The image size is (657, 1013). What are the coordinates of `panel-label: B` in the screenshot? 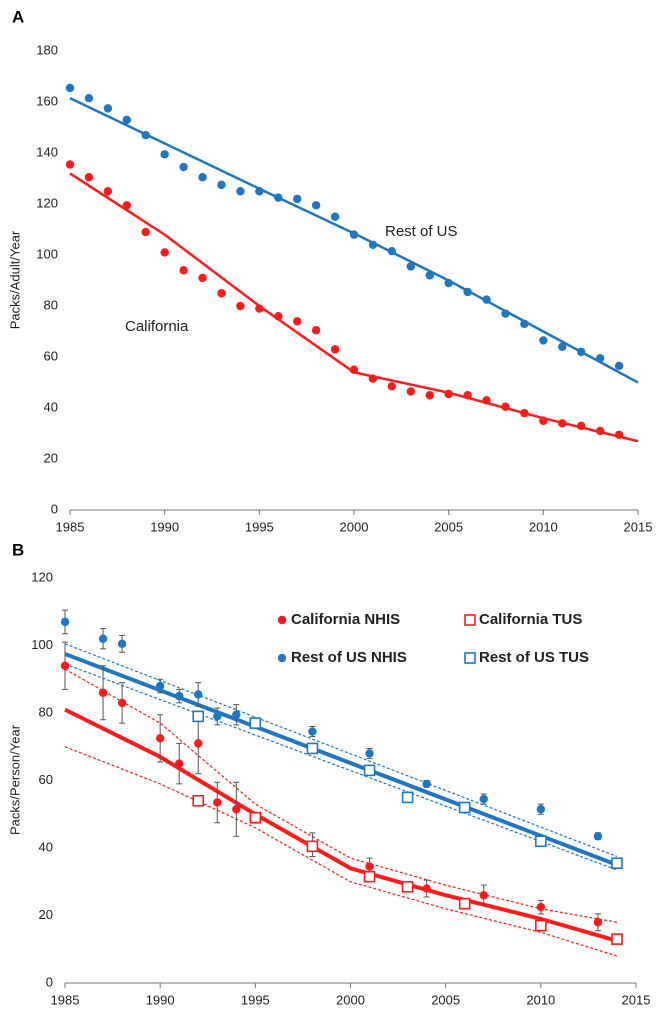 It's located at (18, 549).